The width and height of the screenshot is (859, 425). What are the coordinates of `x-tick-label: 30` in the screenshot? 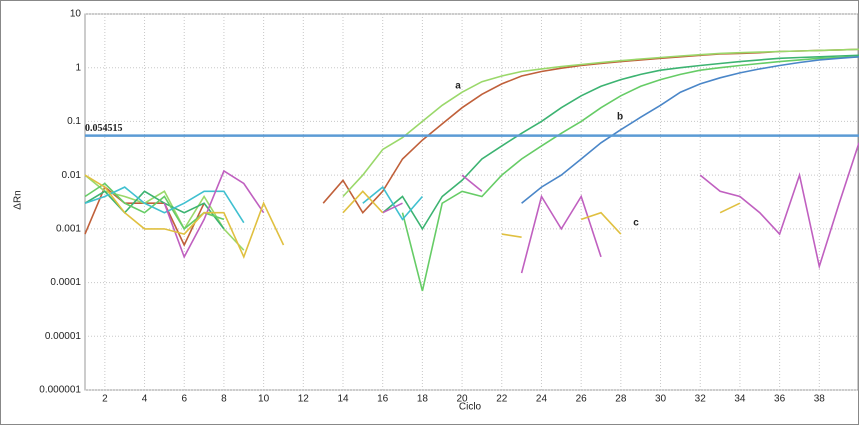 It's located at (661, 399).